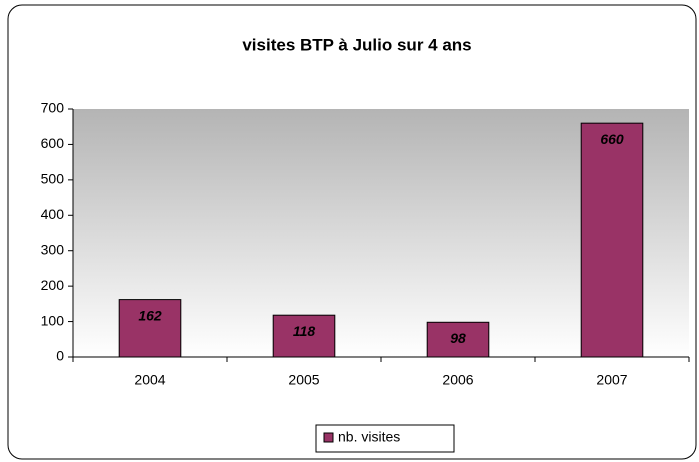 This screenshot has height=462, width=699. Describe the element at coordinates (53, 143) in the screenshot. I see `y-tick-label: 600` at that location.